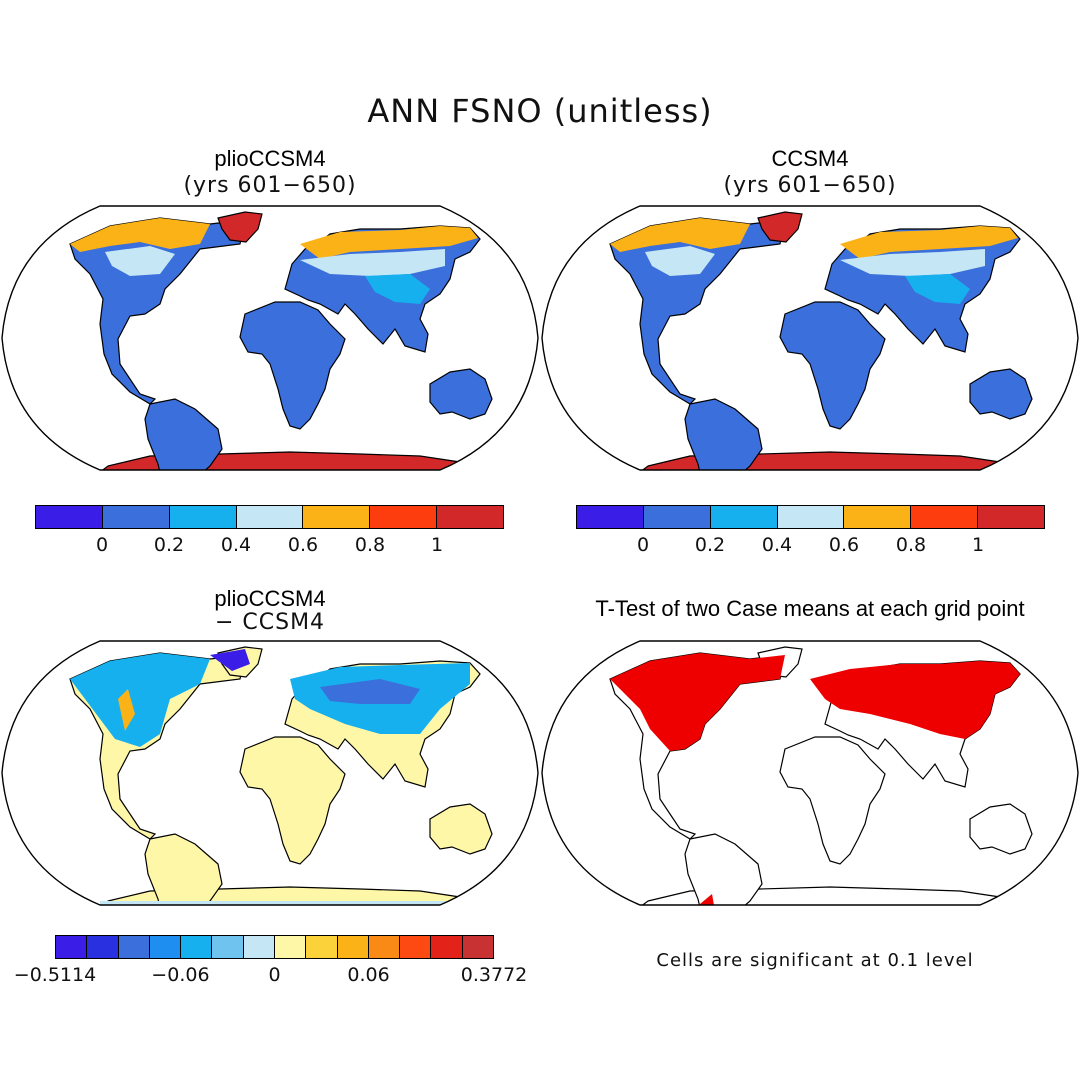 Image resolution: width=1080 pixels, height=1080 pixels. Describe the element at coordinates (240, 227) in the screenshot. I see `tl-greenland` at that location.